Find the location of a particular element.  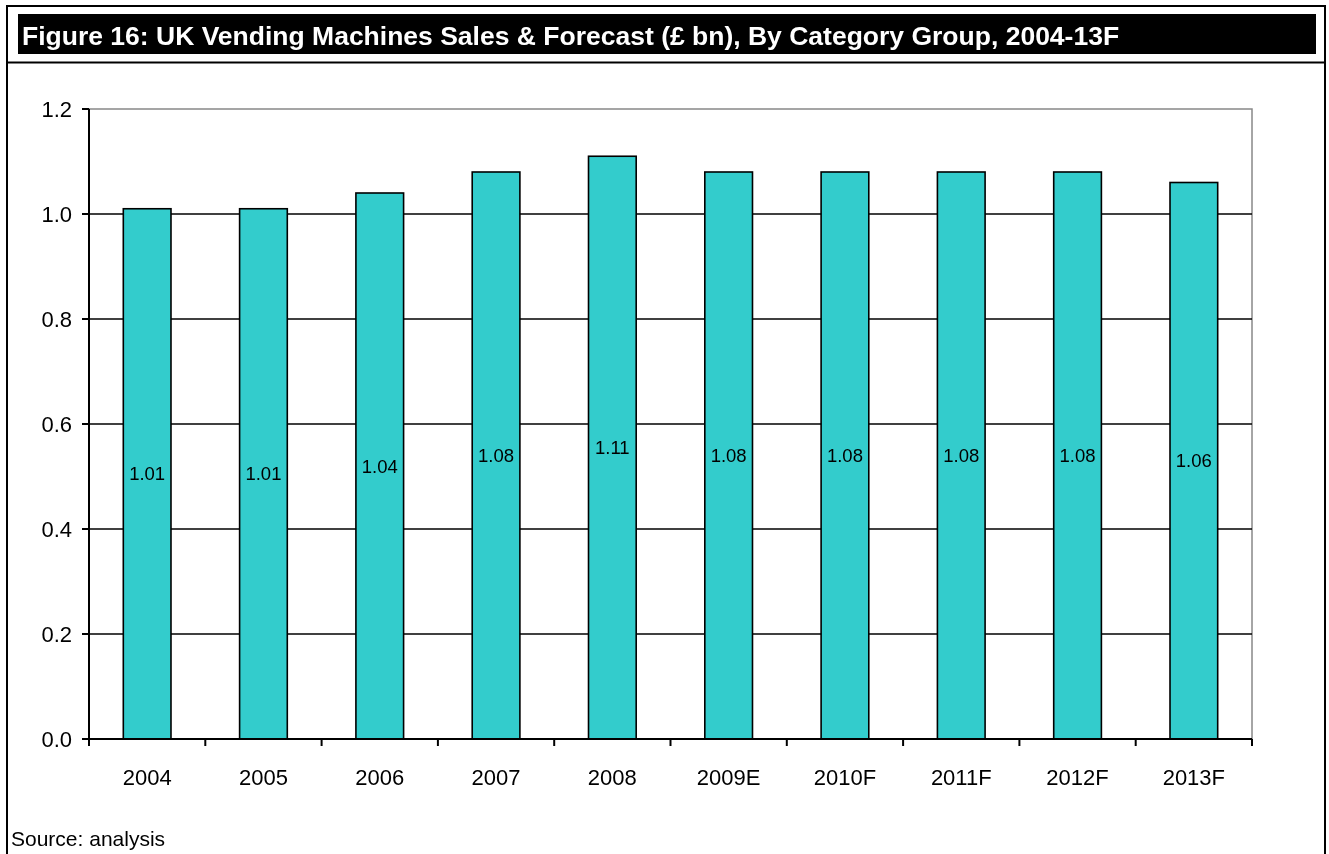

x-tick-label: 2005 is located at coordinates (263, 777).